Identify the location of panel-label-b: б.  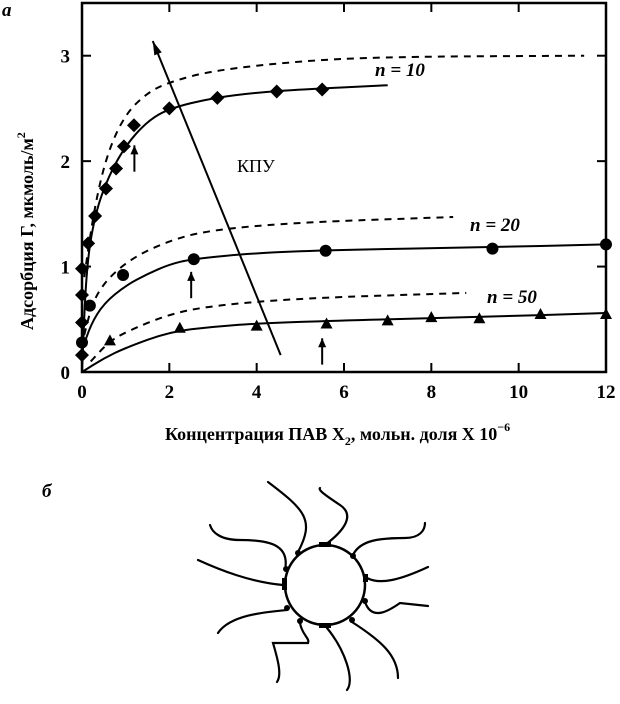
(47, 491).